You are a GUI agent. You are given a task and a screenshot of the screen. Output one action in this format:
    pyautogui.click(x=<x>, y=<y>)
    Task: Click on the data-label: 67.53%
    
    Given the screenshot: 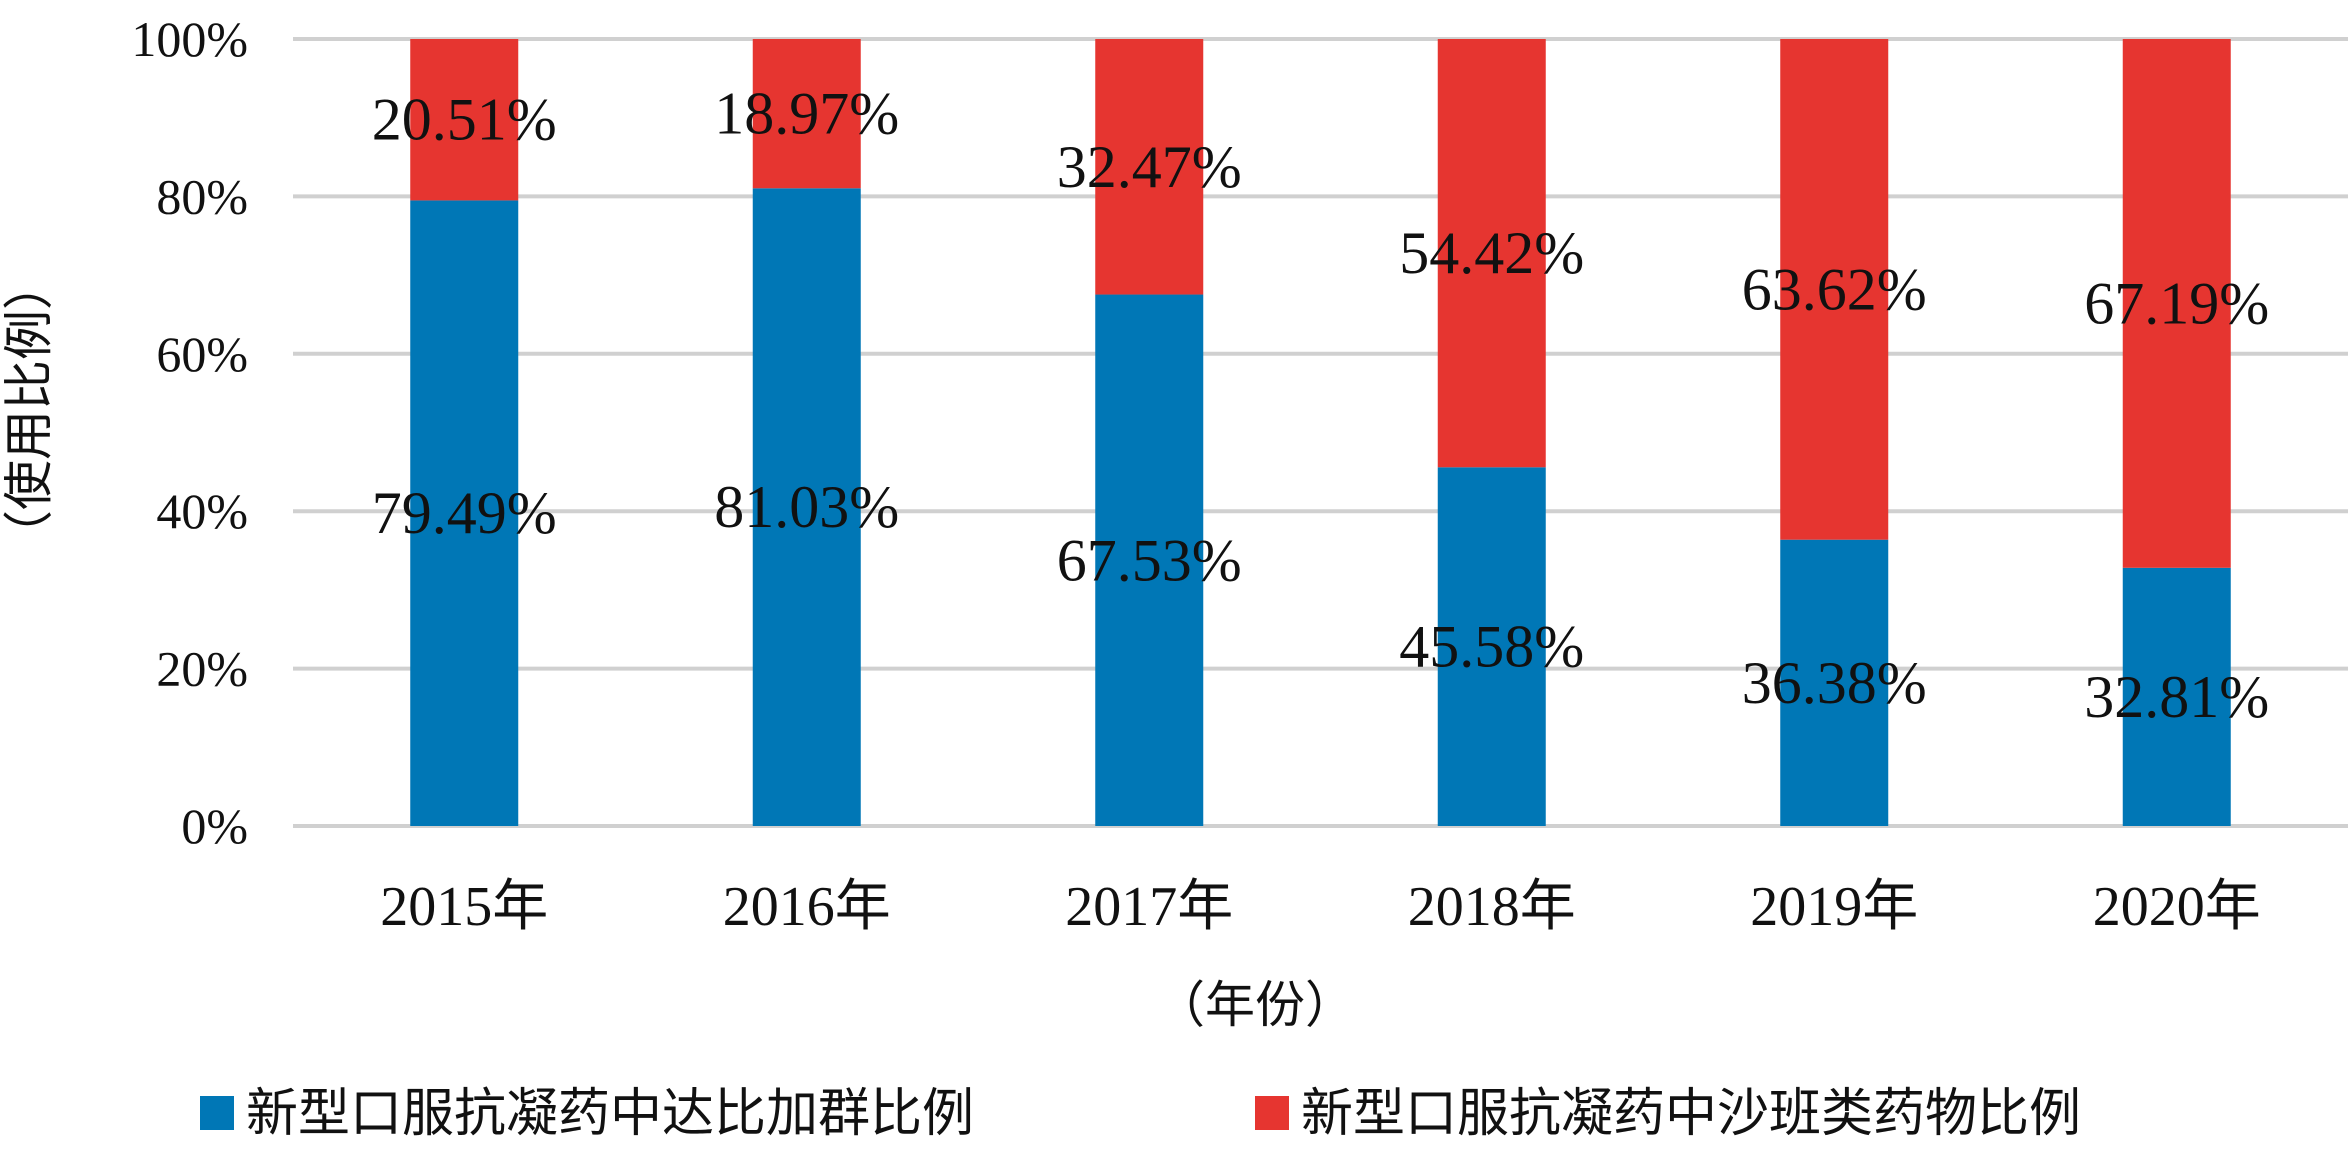 What is the action you would take?
    pyautogui.click(x=1149, y=560)
    